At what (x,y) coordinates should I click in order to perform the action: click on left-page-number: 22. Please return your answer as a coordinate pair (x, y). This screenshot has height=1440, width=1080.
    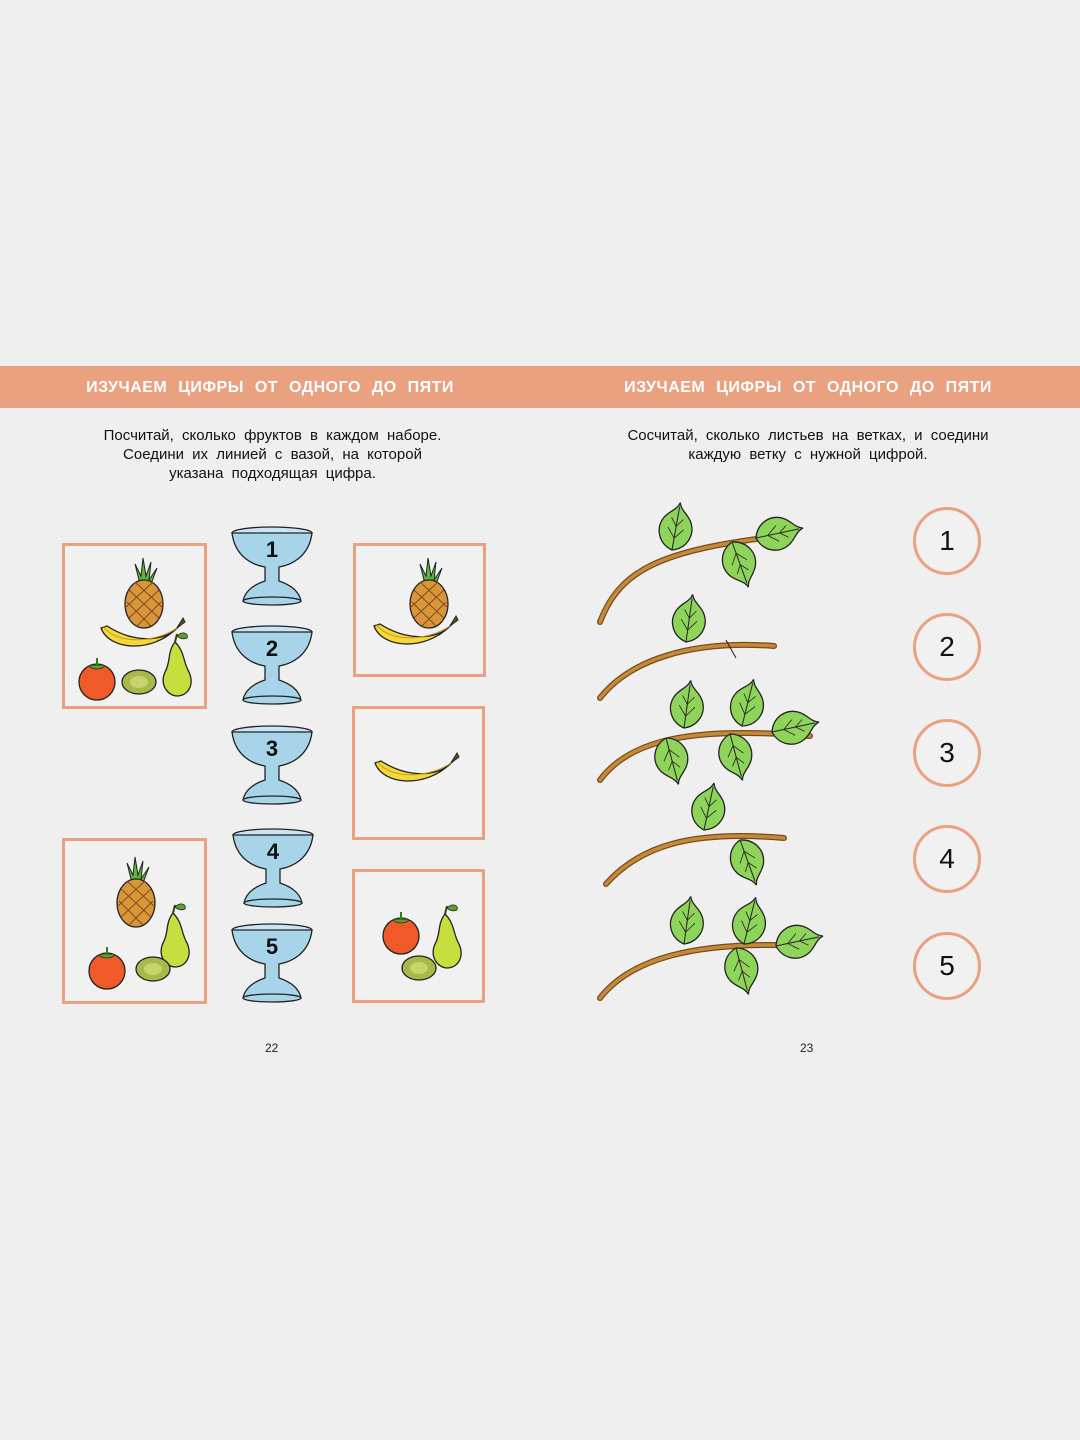
    Looking at the image, I should click on (272, 1048).